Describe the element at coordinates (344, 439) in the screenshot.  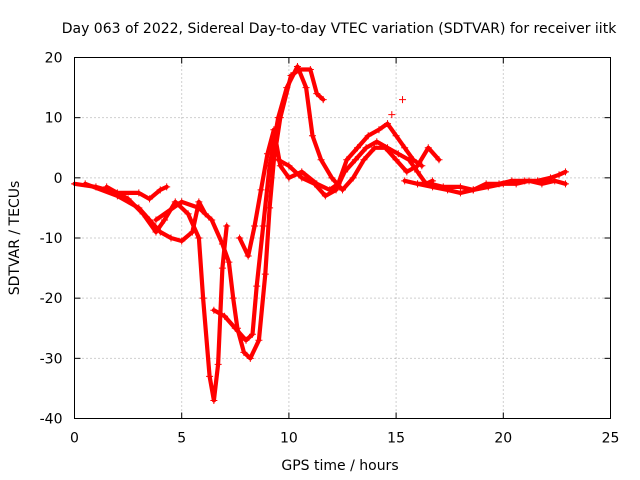
I see `x-tick-labels: 0 5 10 15 20 25` at that location.